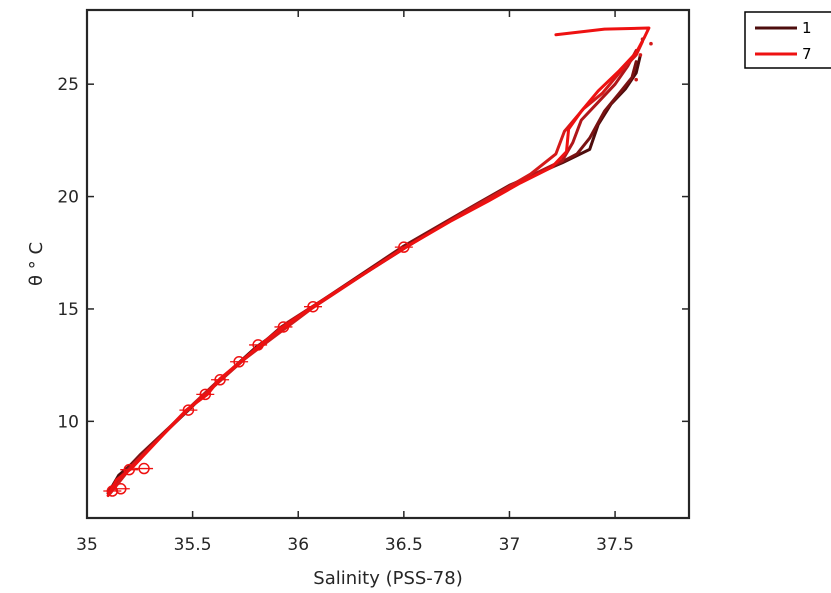 The image size is (831, 593). Describe the element at coordinates (387, 578) in the screenshot. I see `x-axis-label: Salinity (PSS-78)` at that location.